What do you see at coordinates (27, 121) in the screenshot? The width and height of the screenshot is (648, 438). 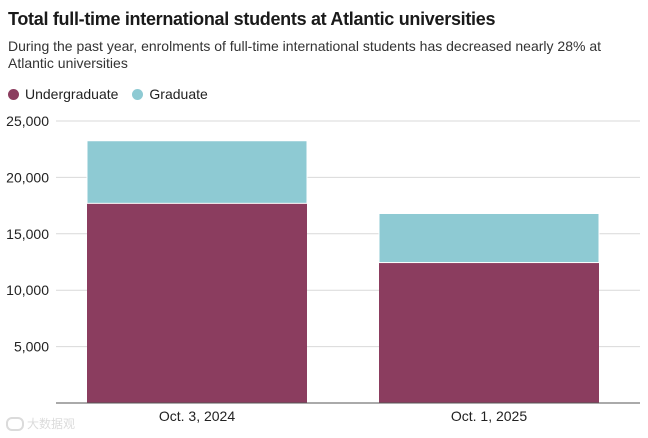 I see `y-tick-label: 25,000` at bounding box center [27, 121].